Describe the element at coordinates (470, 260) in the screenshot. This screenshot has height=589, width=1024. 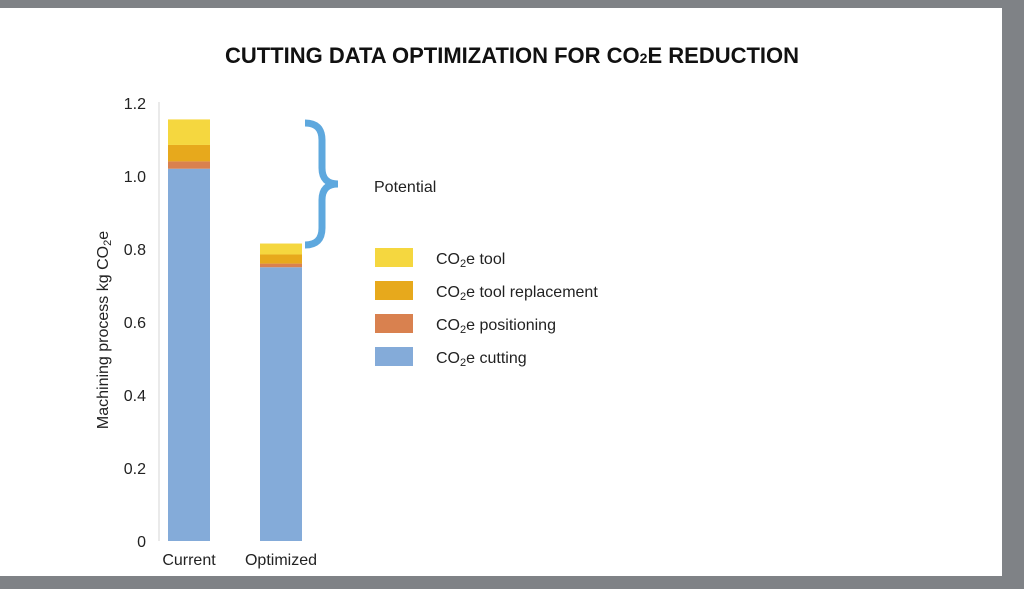
I see `legend-label-tool: CO2e tool` at that location.